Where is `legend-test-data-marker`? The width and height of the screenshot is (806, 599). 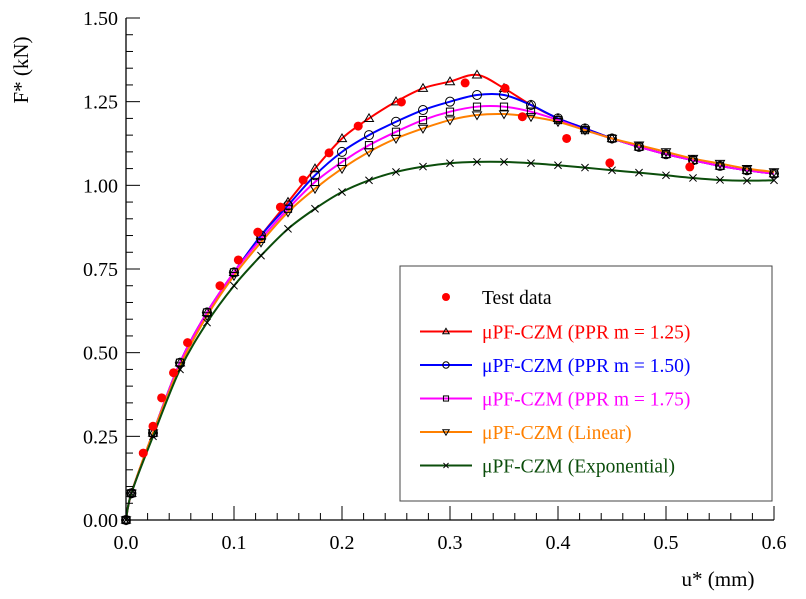
legend-test-data-marker is located at coordinates (446, 297).